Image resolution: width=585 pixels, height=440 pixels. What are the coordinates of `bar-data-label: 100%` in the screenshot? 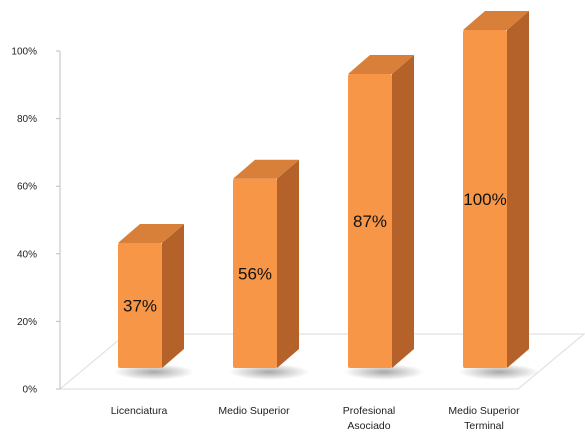 It's located at (484, 199).